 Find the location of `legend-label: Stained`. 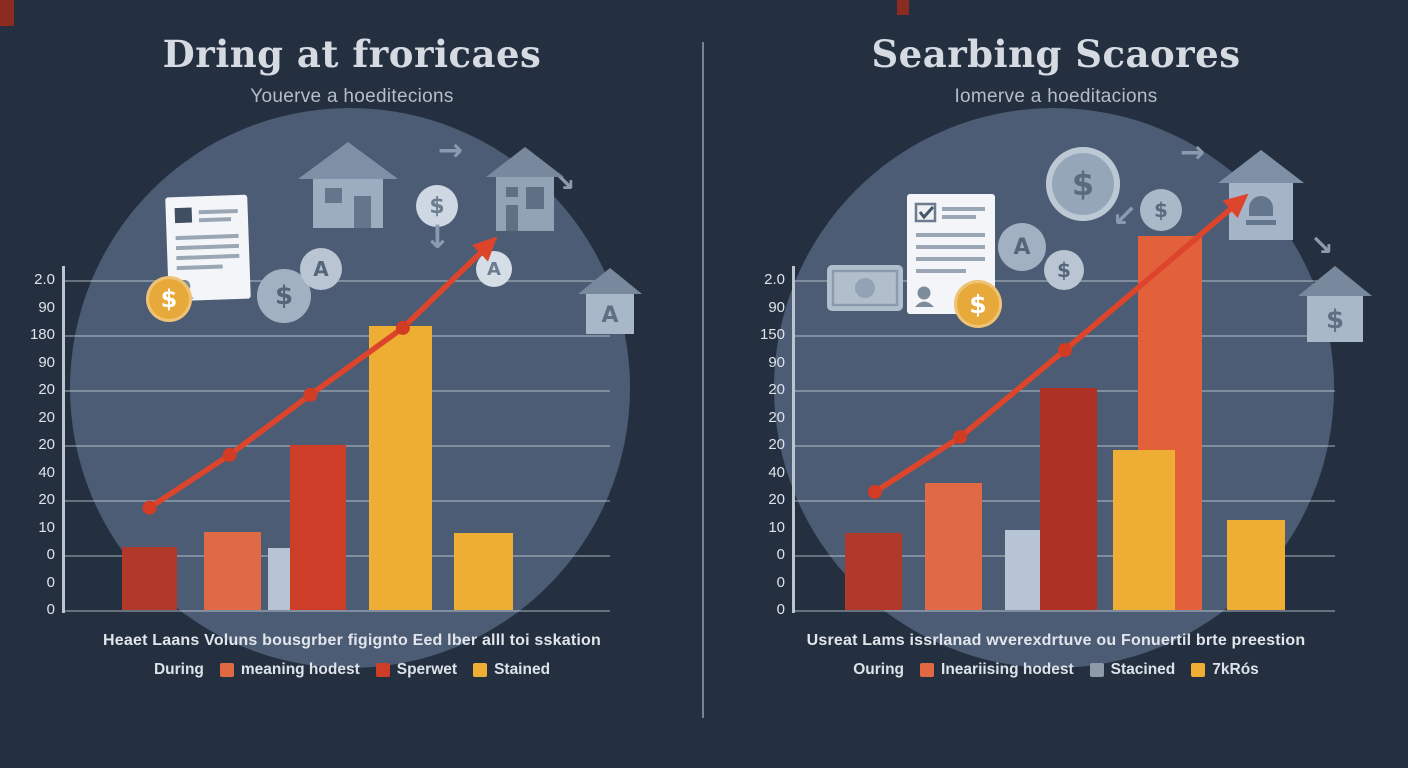

legend-label: Stained is located at coordinates (522, 669).